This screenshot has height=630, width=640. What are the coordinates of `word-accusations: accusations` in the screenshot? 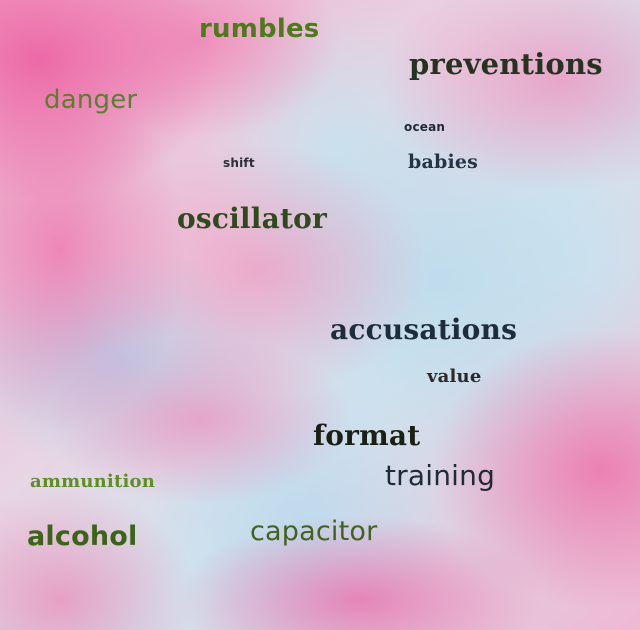 It's located at (424, 329).